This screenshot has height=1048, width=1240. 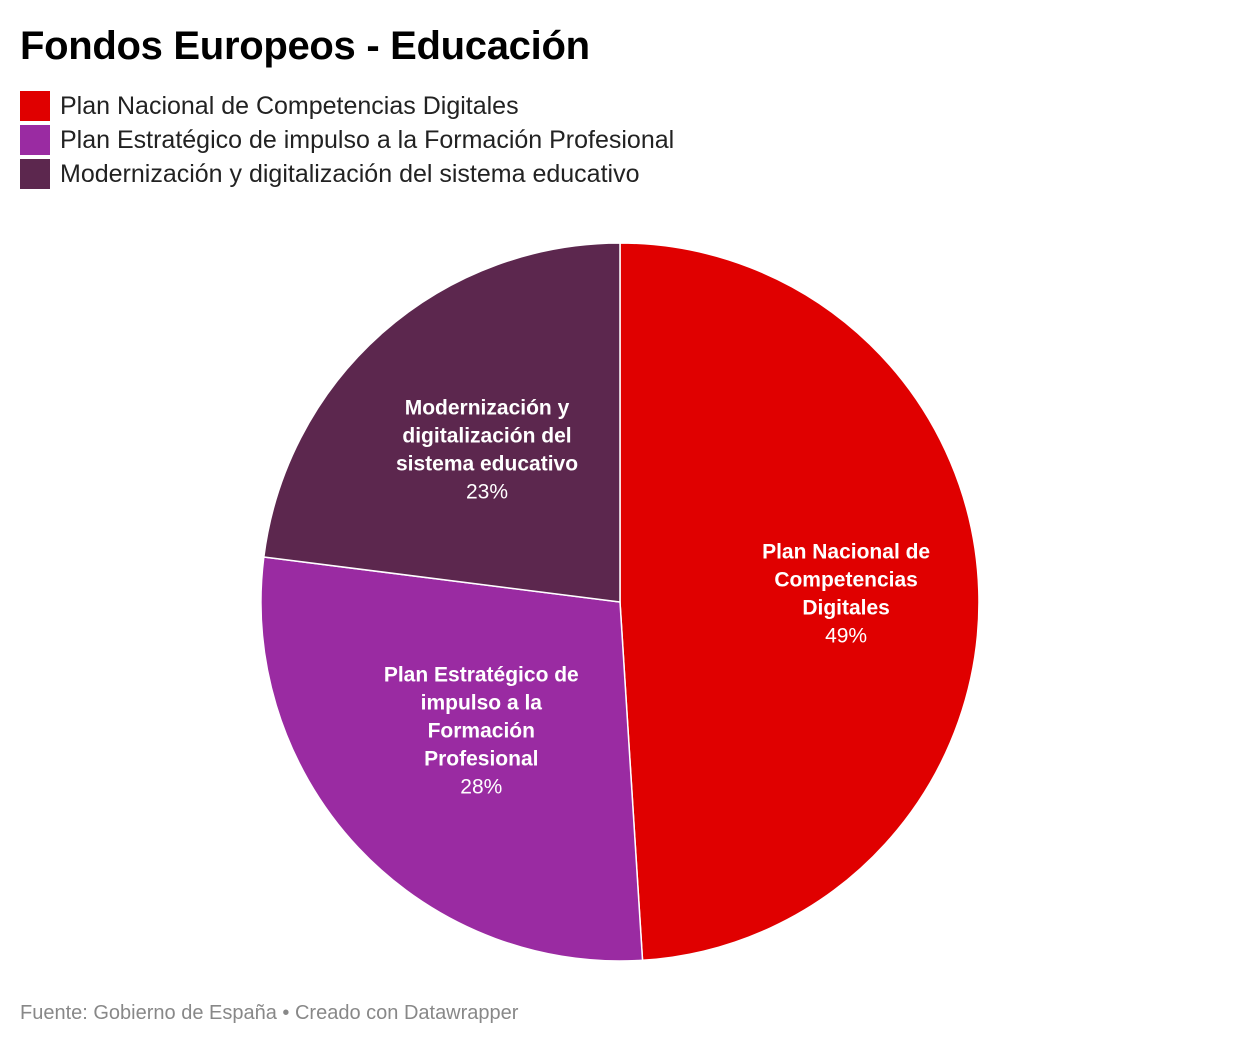 I want to click on slice-label-name: digitalización del, so click(x=486, y=436).